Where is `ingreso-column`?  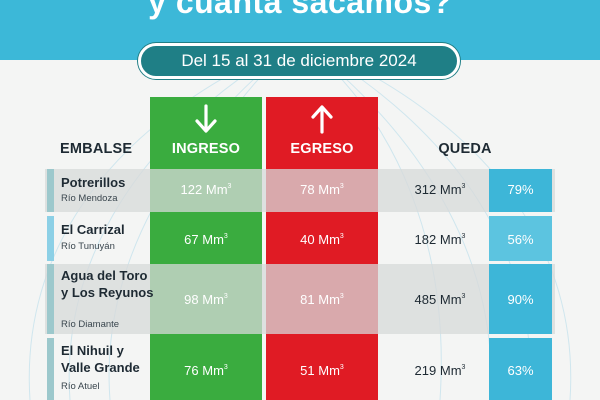 ingreso-column is located at coordinates (206, 248).